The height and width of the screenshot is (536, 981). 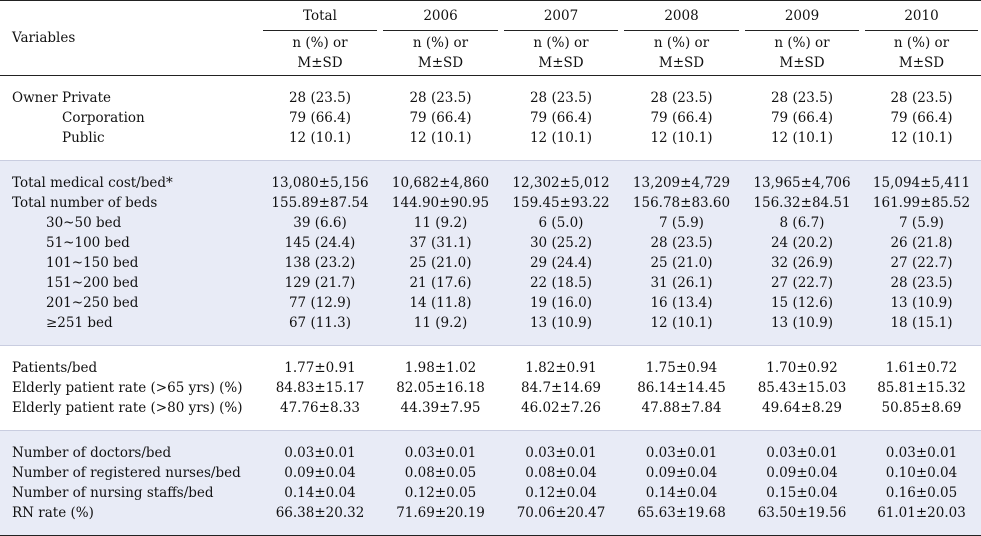 I want to click on table-cell: 129 (21.7), so click(x=320, y=283).